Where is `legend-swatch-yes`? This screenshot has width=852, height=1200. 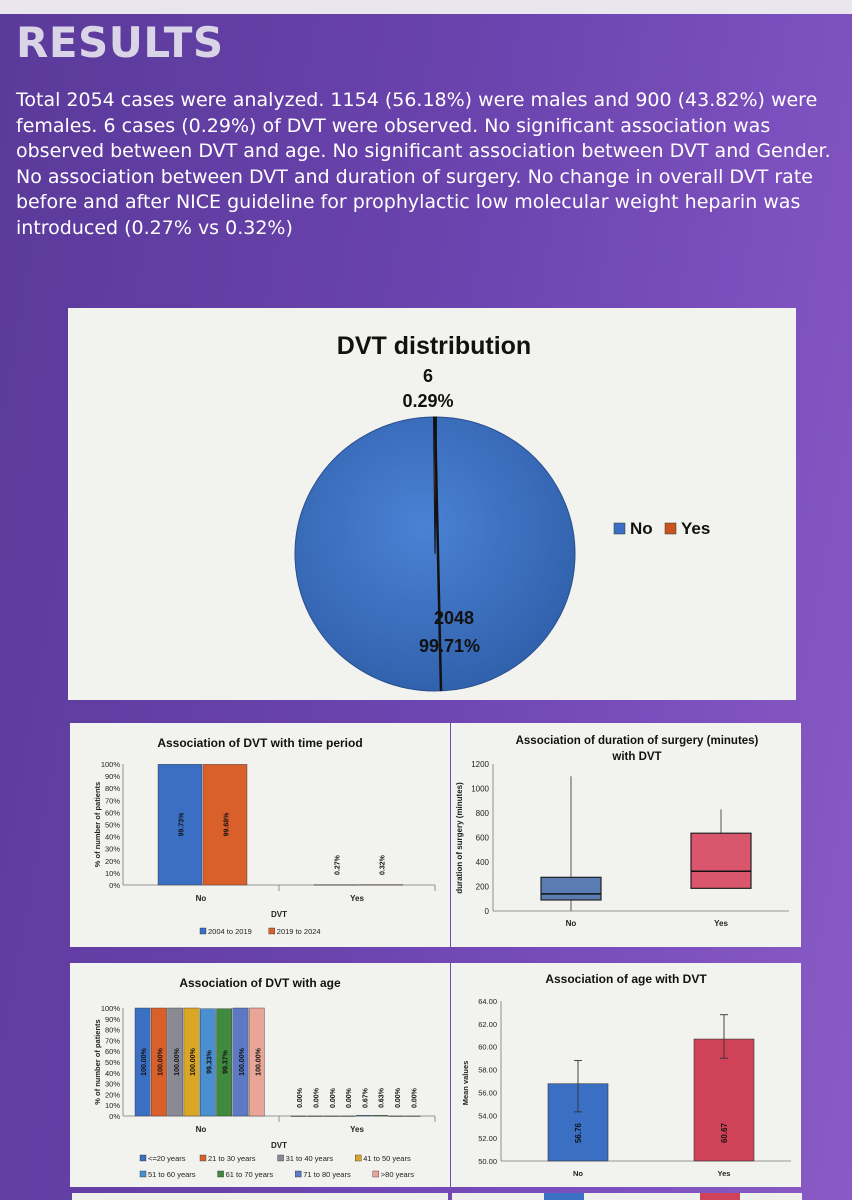
legend-swatch-yes is located at coordinates (670, 528).